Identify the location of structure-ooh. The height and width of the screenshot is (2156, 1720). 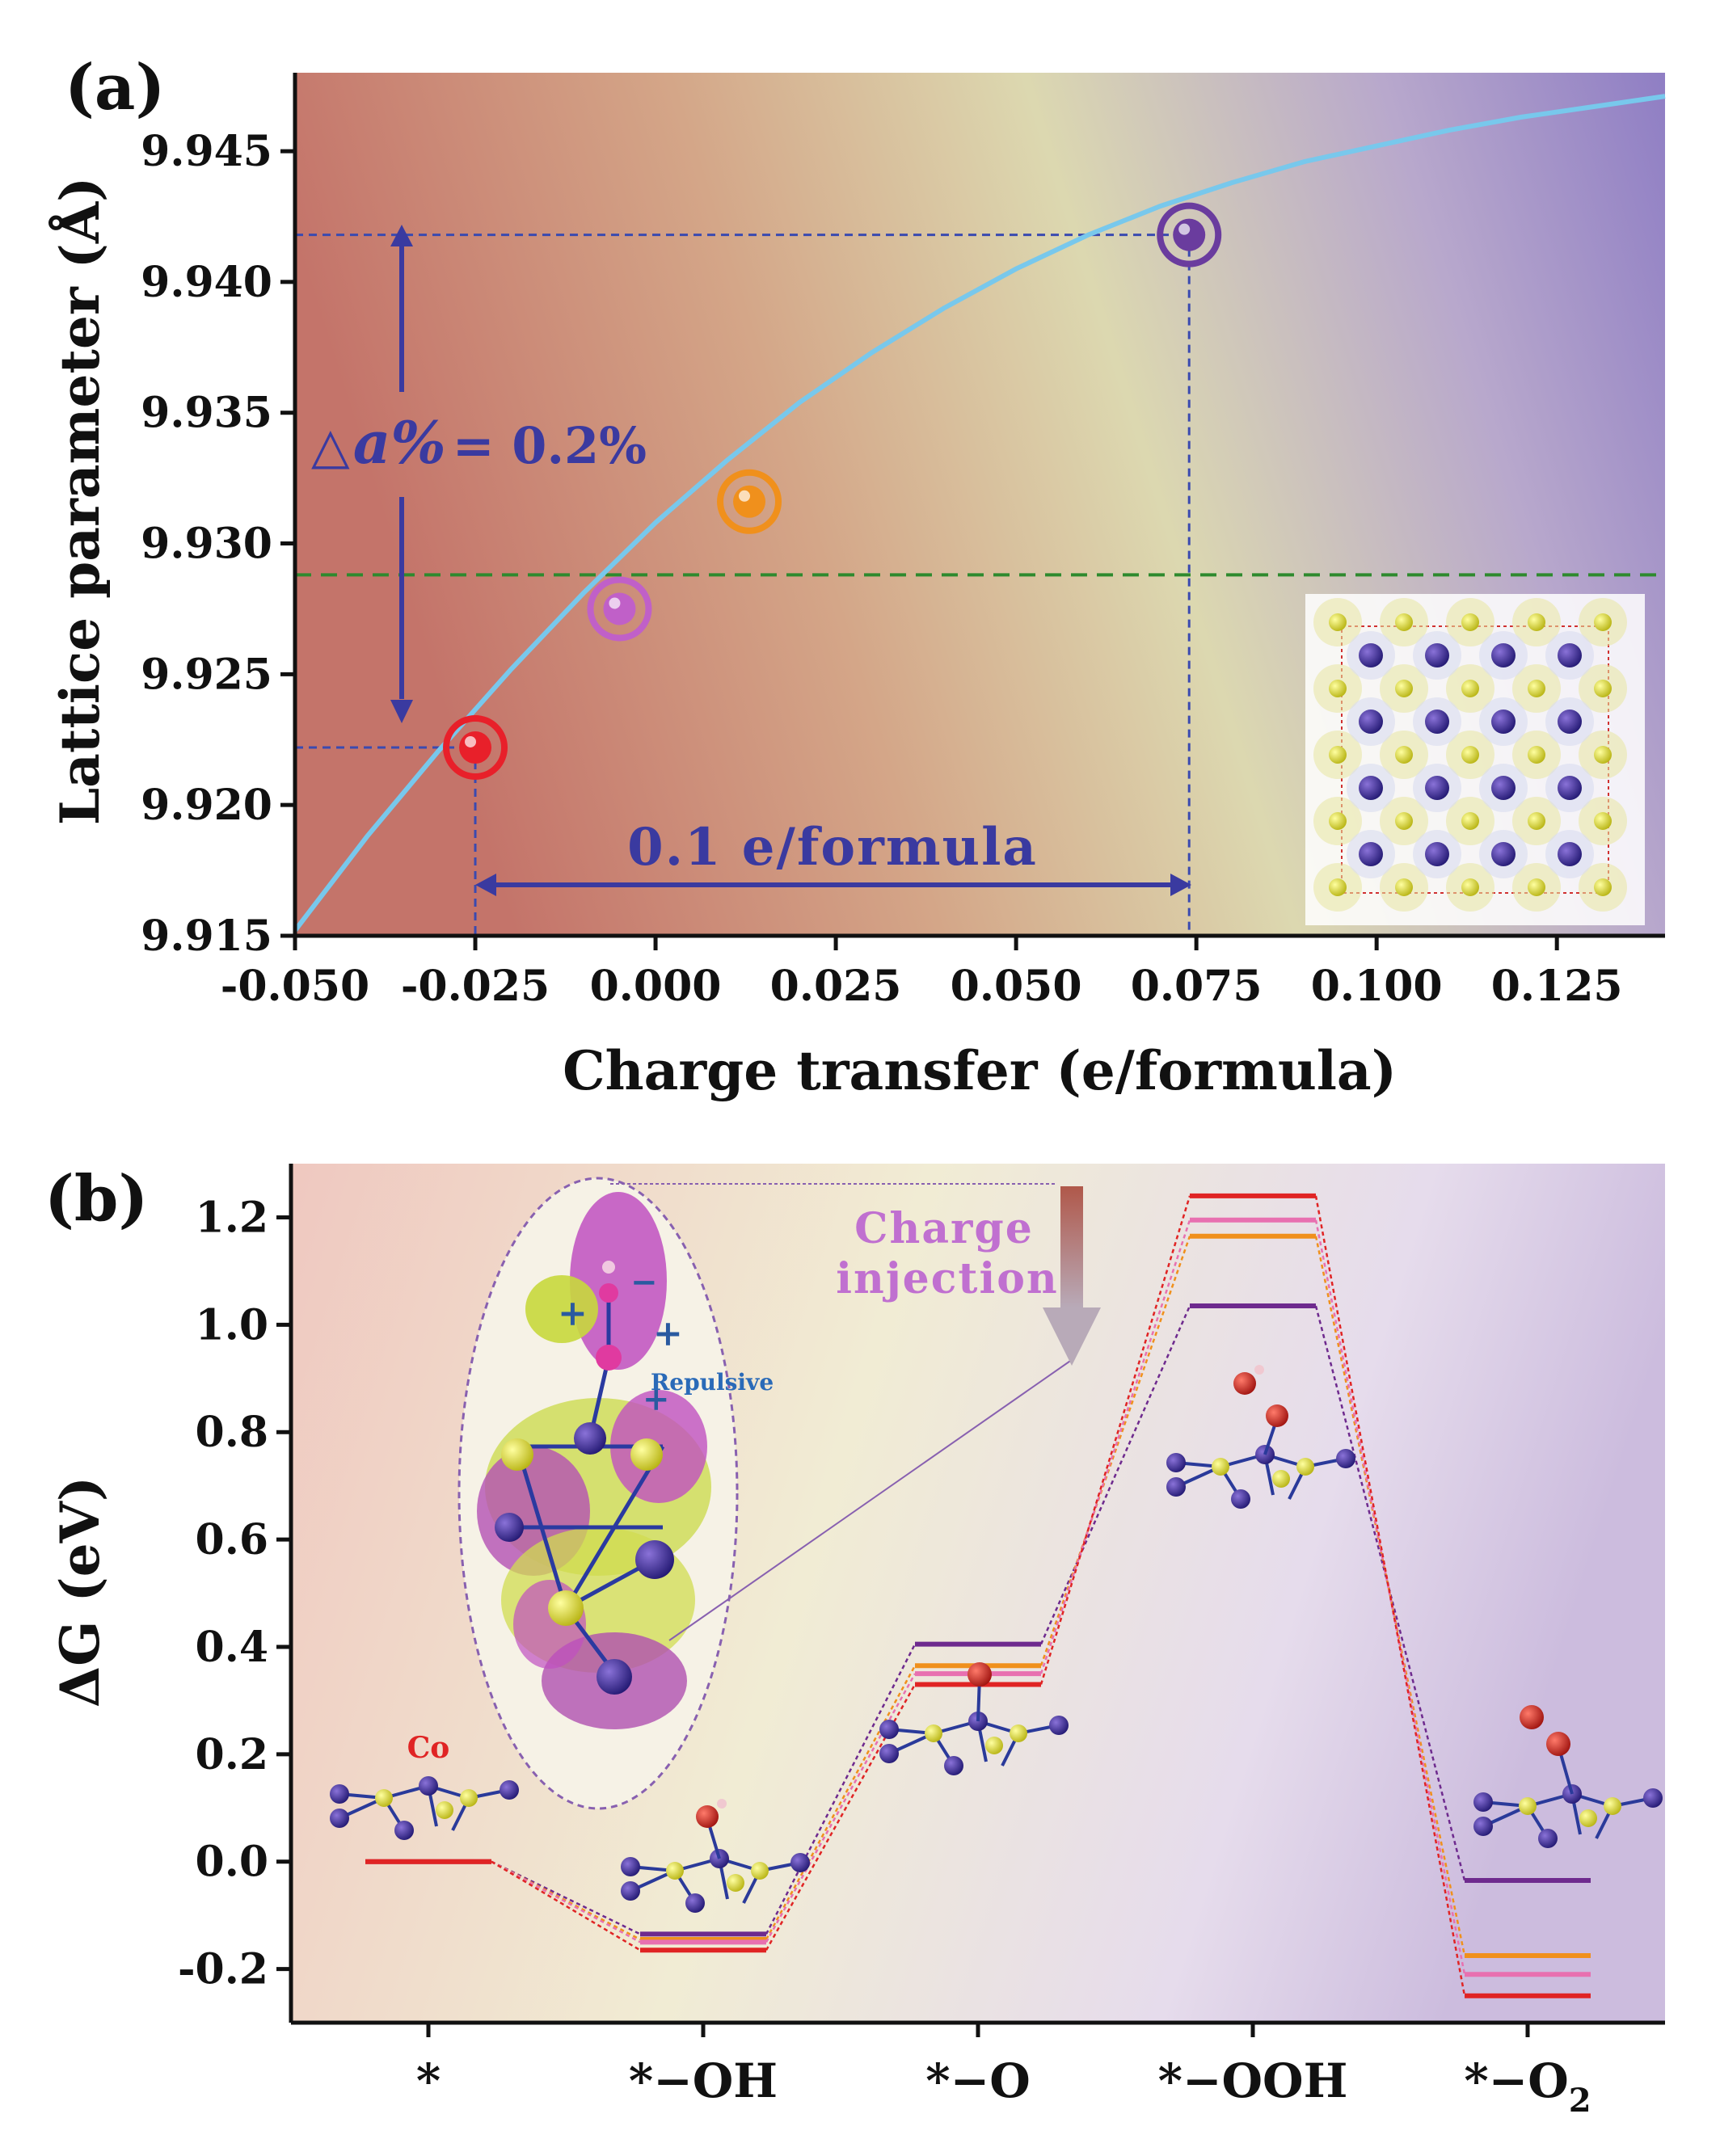
(1260, 1437).